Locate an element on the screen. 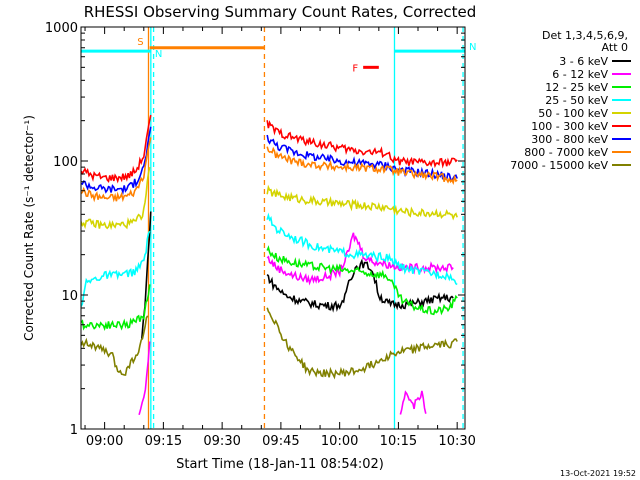  footer-timestamp: 13-Oct-2021 19:52 is located at coordinates (598, 473).